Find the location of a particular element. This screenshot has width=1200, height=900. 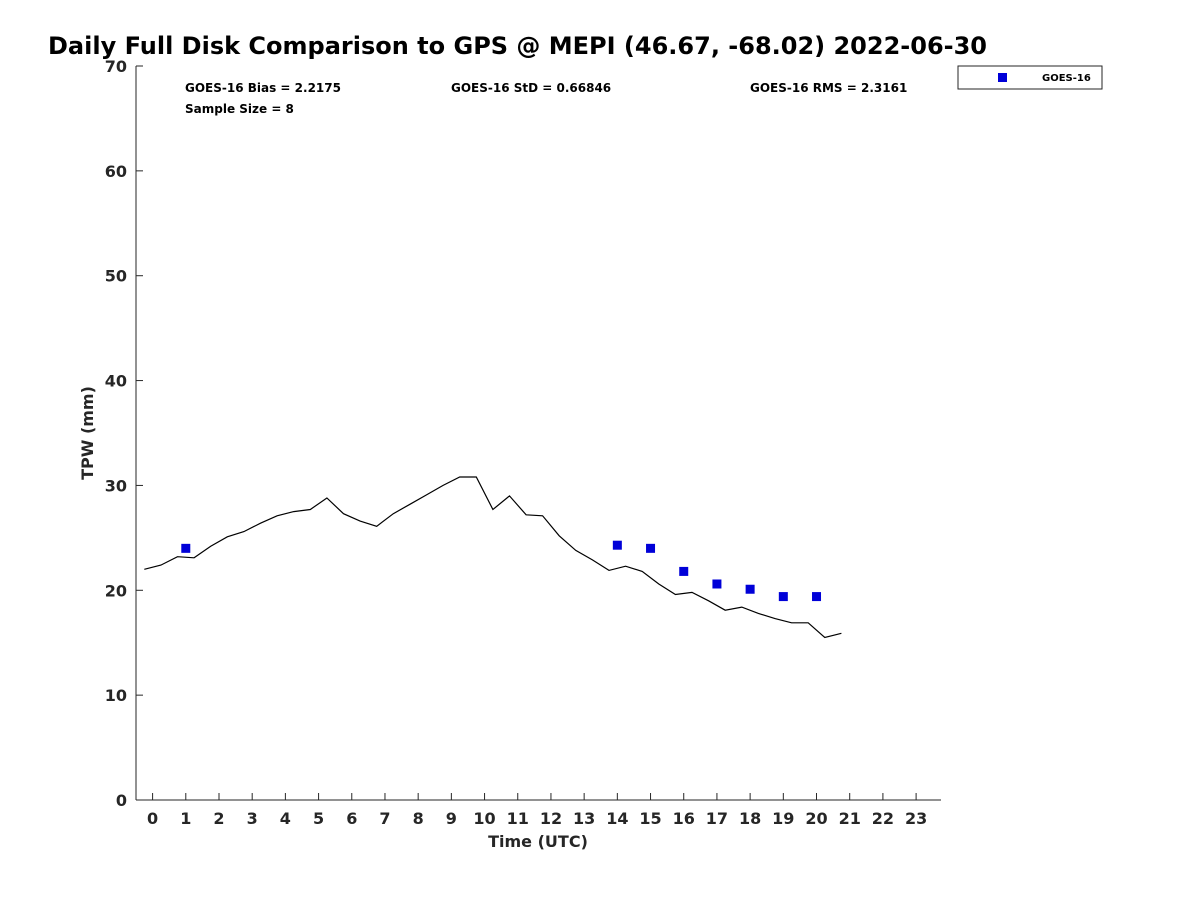

y-tick-label: 0 is located at coordinates (121, 800).